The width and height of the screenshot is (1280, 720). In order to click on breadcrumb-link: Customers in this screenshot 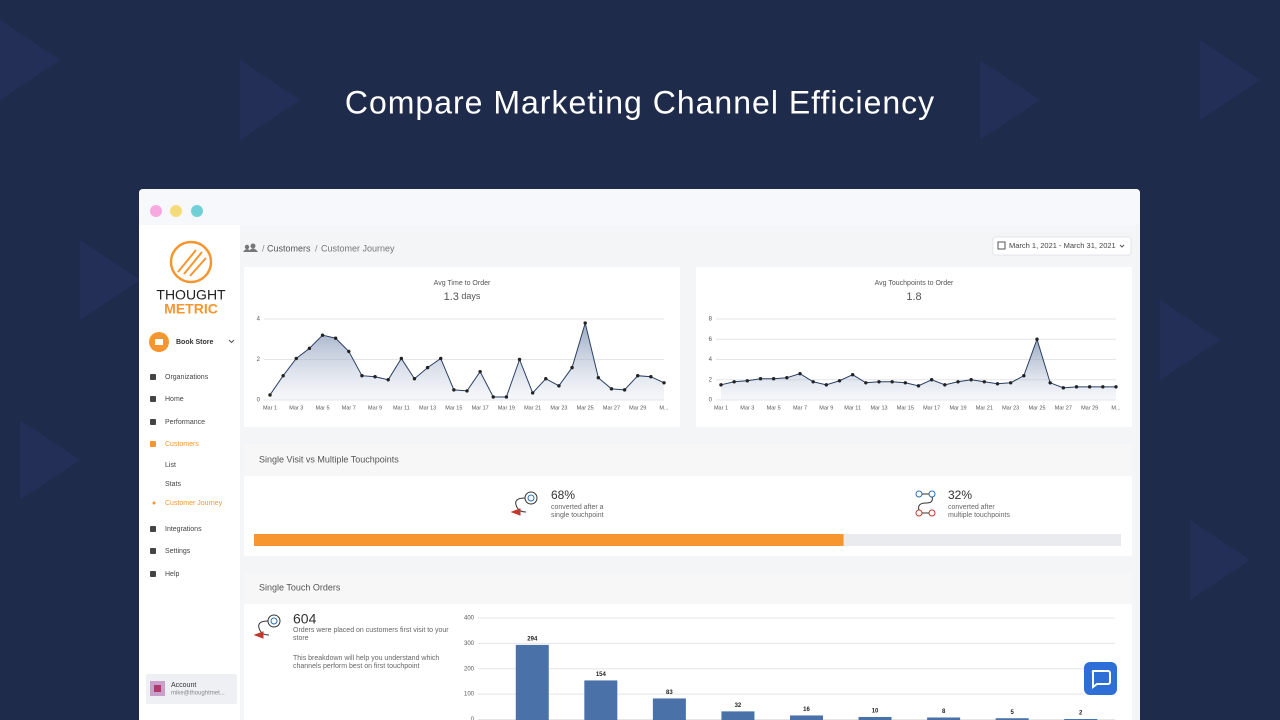, I will do `click(289, 248)`.